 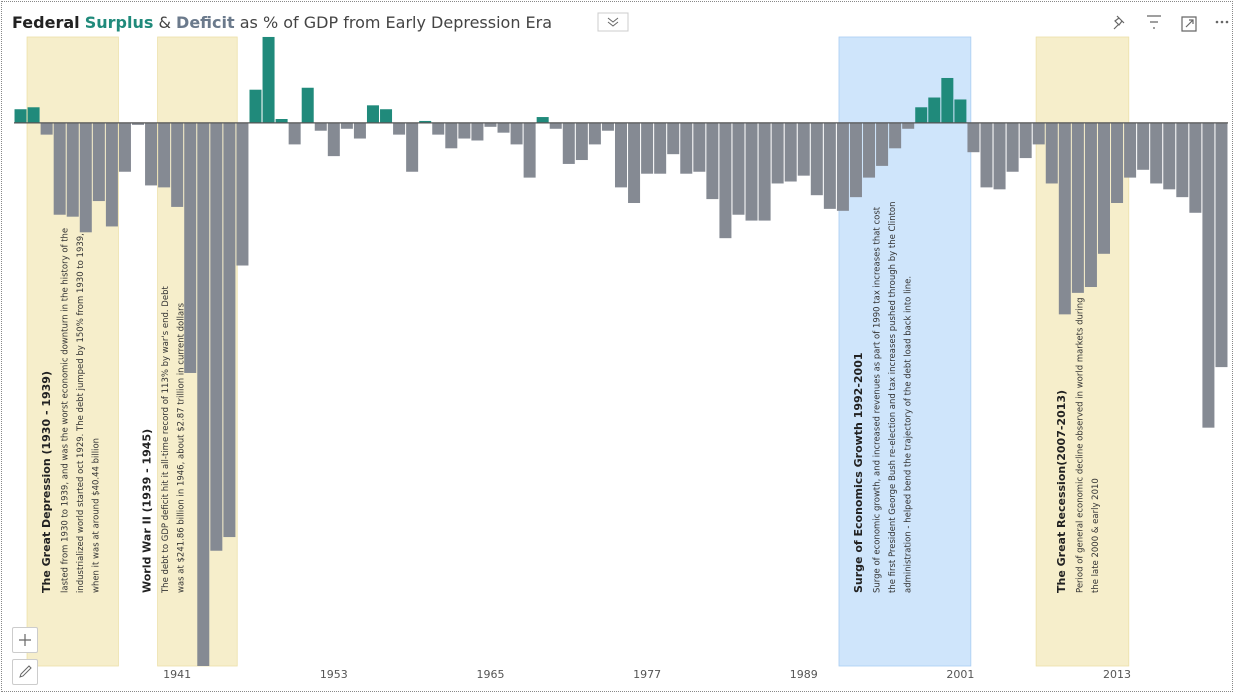 I want to click on pencil-icon, so click(x=25, y=671).